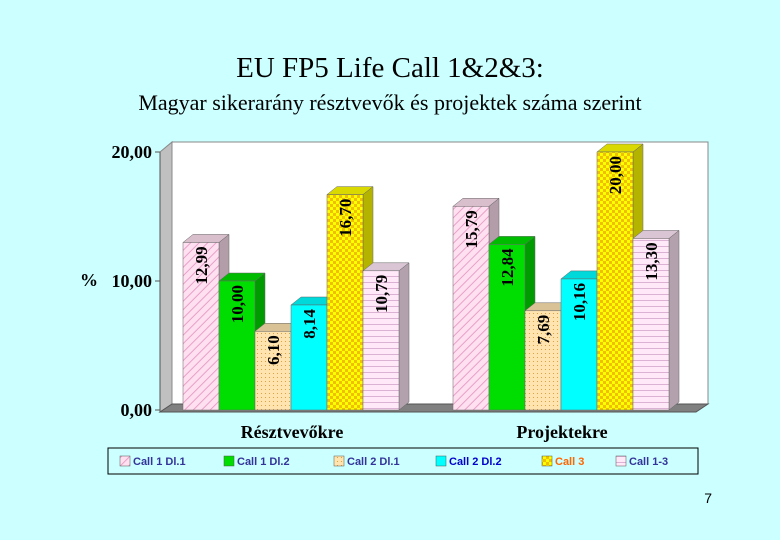 This screenshot has width=780, height=540. I want to click on y-tick-label: 10,00, so click(132, 281).